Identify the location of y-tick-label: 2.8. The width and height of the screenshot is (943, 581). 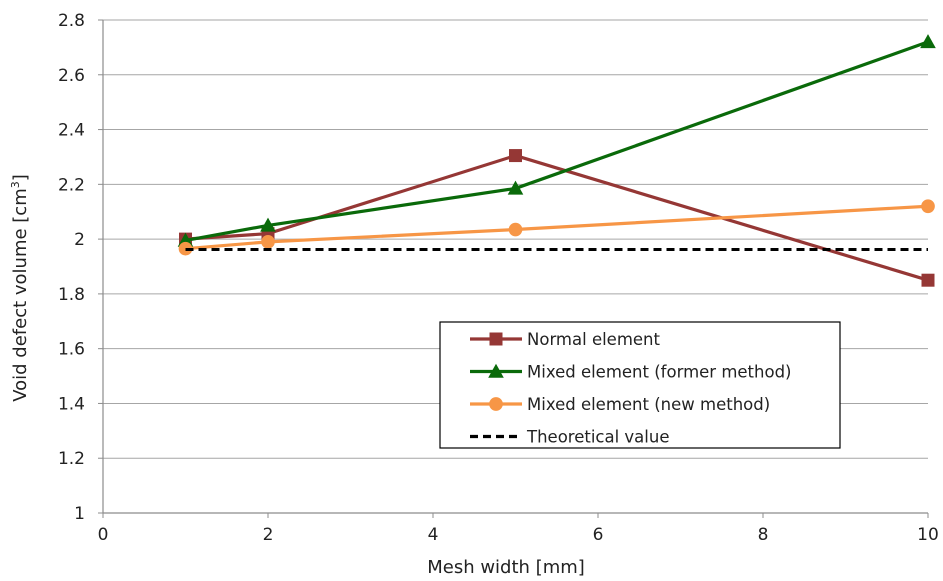
(71, 21).